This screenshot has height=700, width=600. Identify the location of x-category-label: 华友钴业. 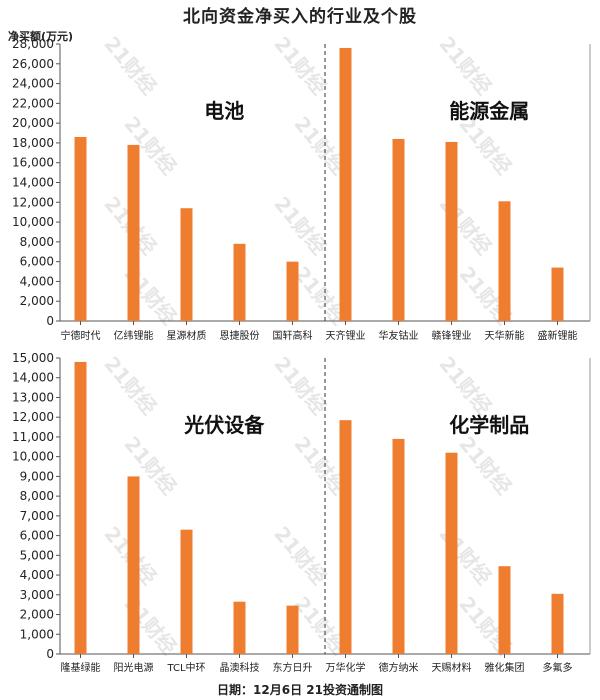
(399, 335).